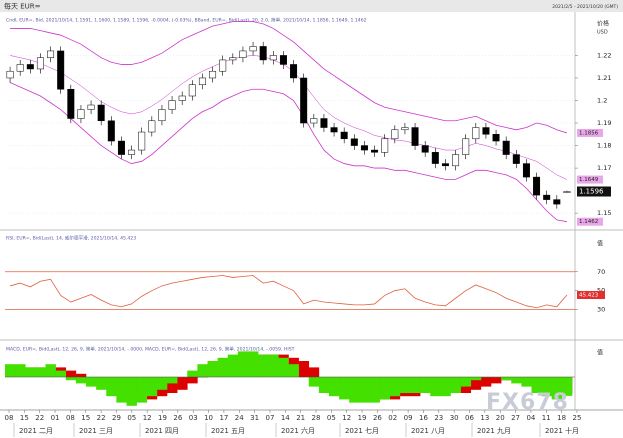  Describe the element at coordinates (311, 6) in the screenshot. I see `title-bar` at that location.